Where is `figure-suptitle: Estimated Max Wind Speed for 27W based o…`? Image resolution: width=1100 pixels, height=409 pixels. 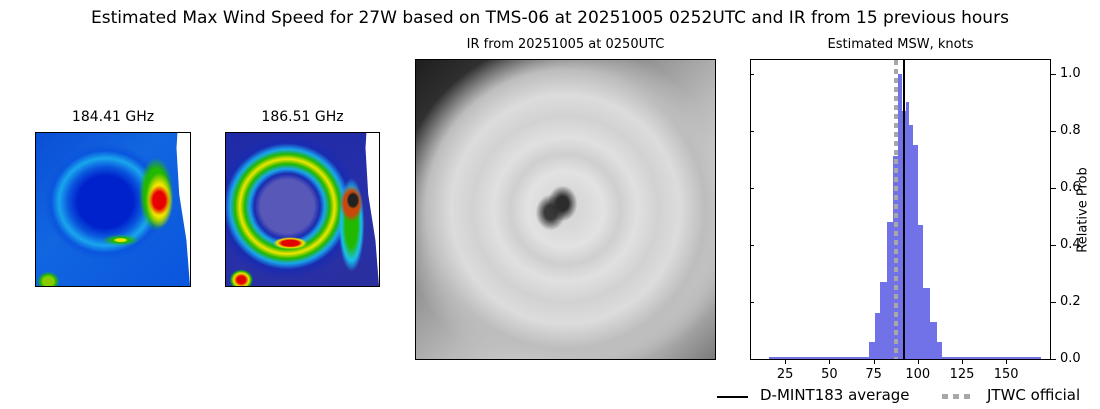
figure-suptitle: Estimated Max Wind Speed for 27W based o… is located at coordinates (550, 18).